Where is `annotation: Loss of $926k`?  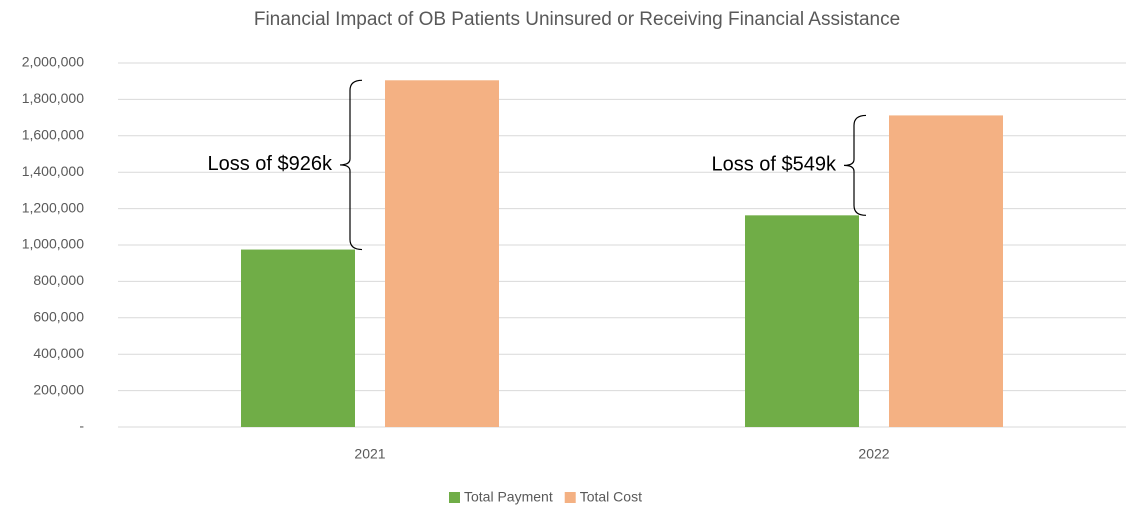 annotation: Loss of $926k is located at coordinates (270, 164).